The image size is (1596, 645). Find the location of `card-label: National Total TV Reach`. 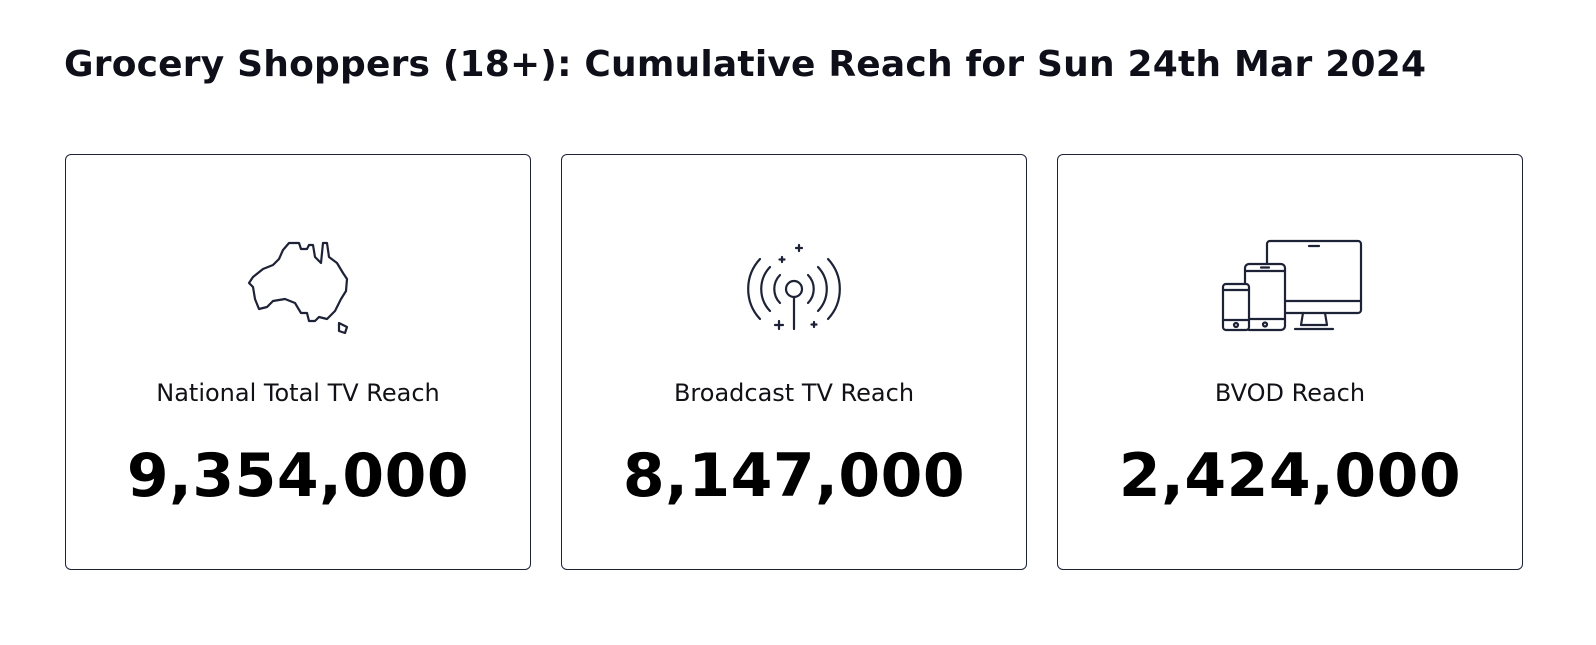

card-label: National Total TV Reach is located at coordinates (298, 393).